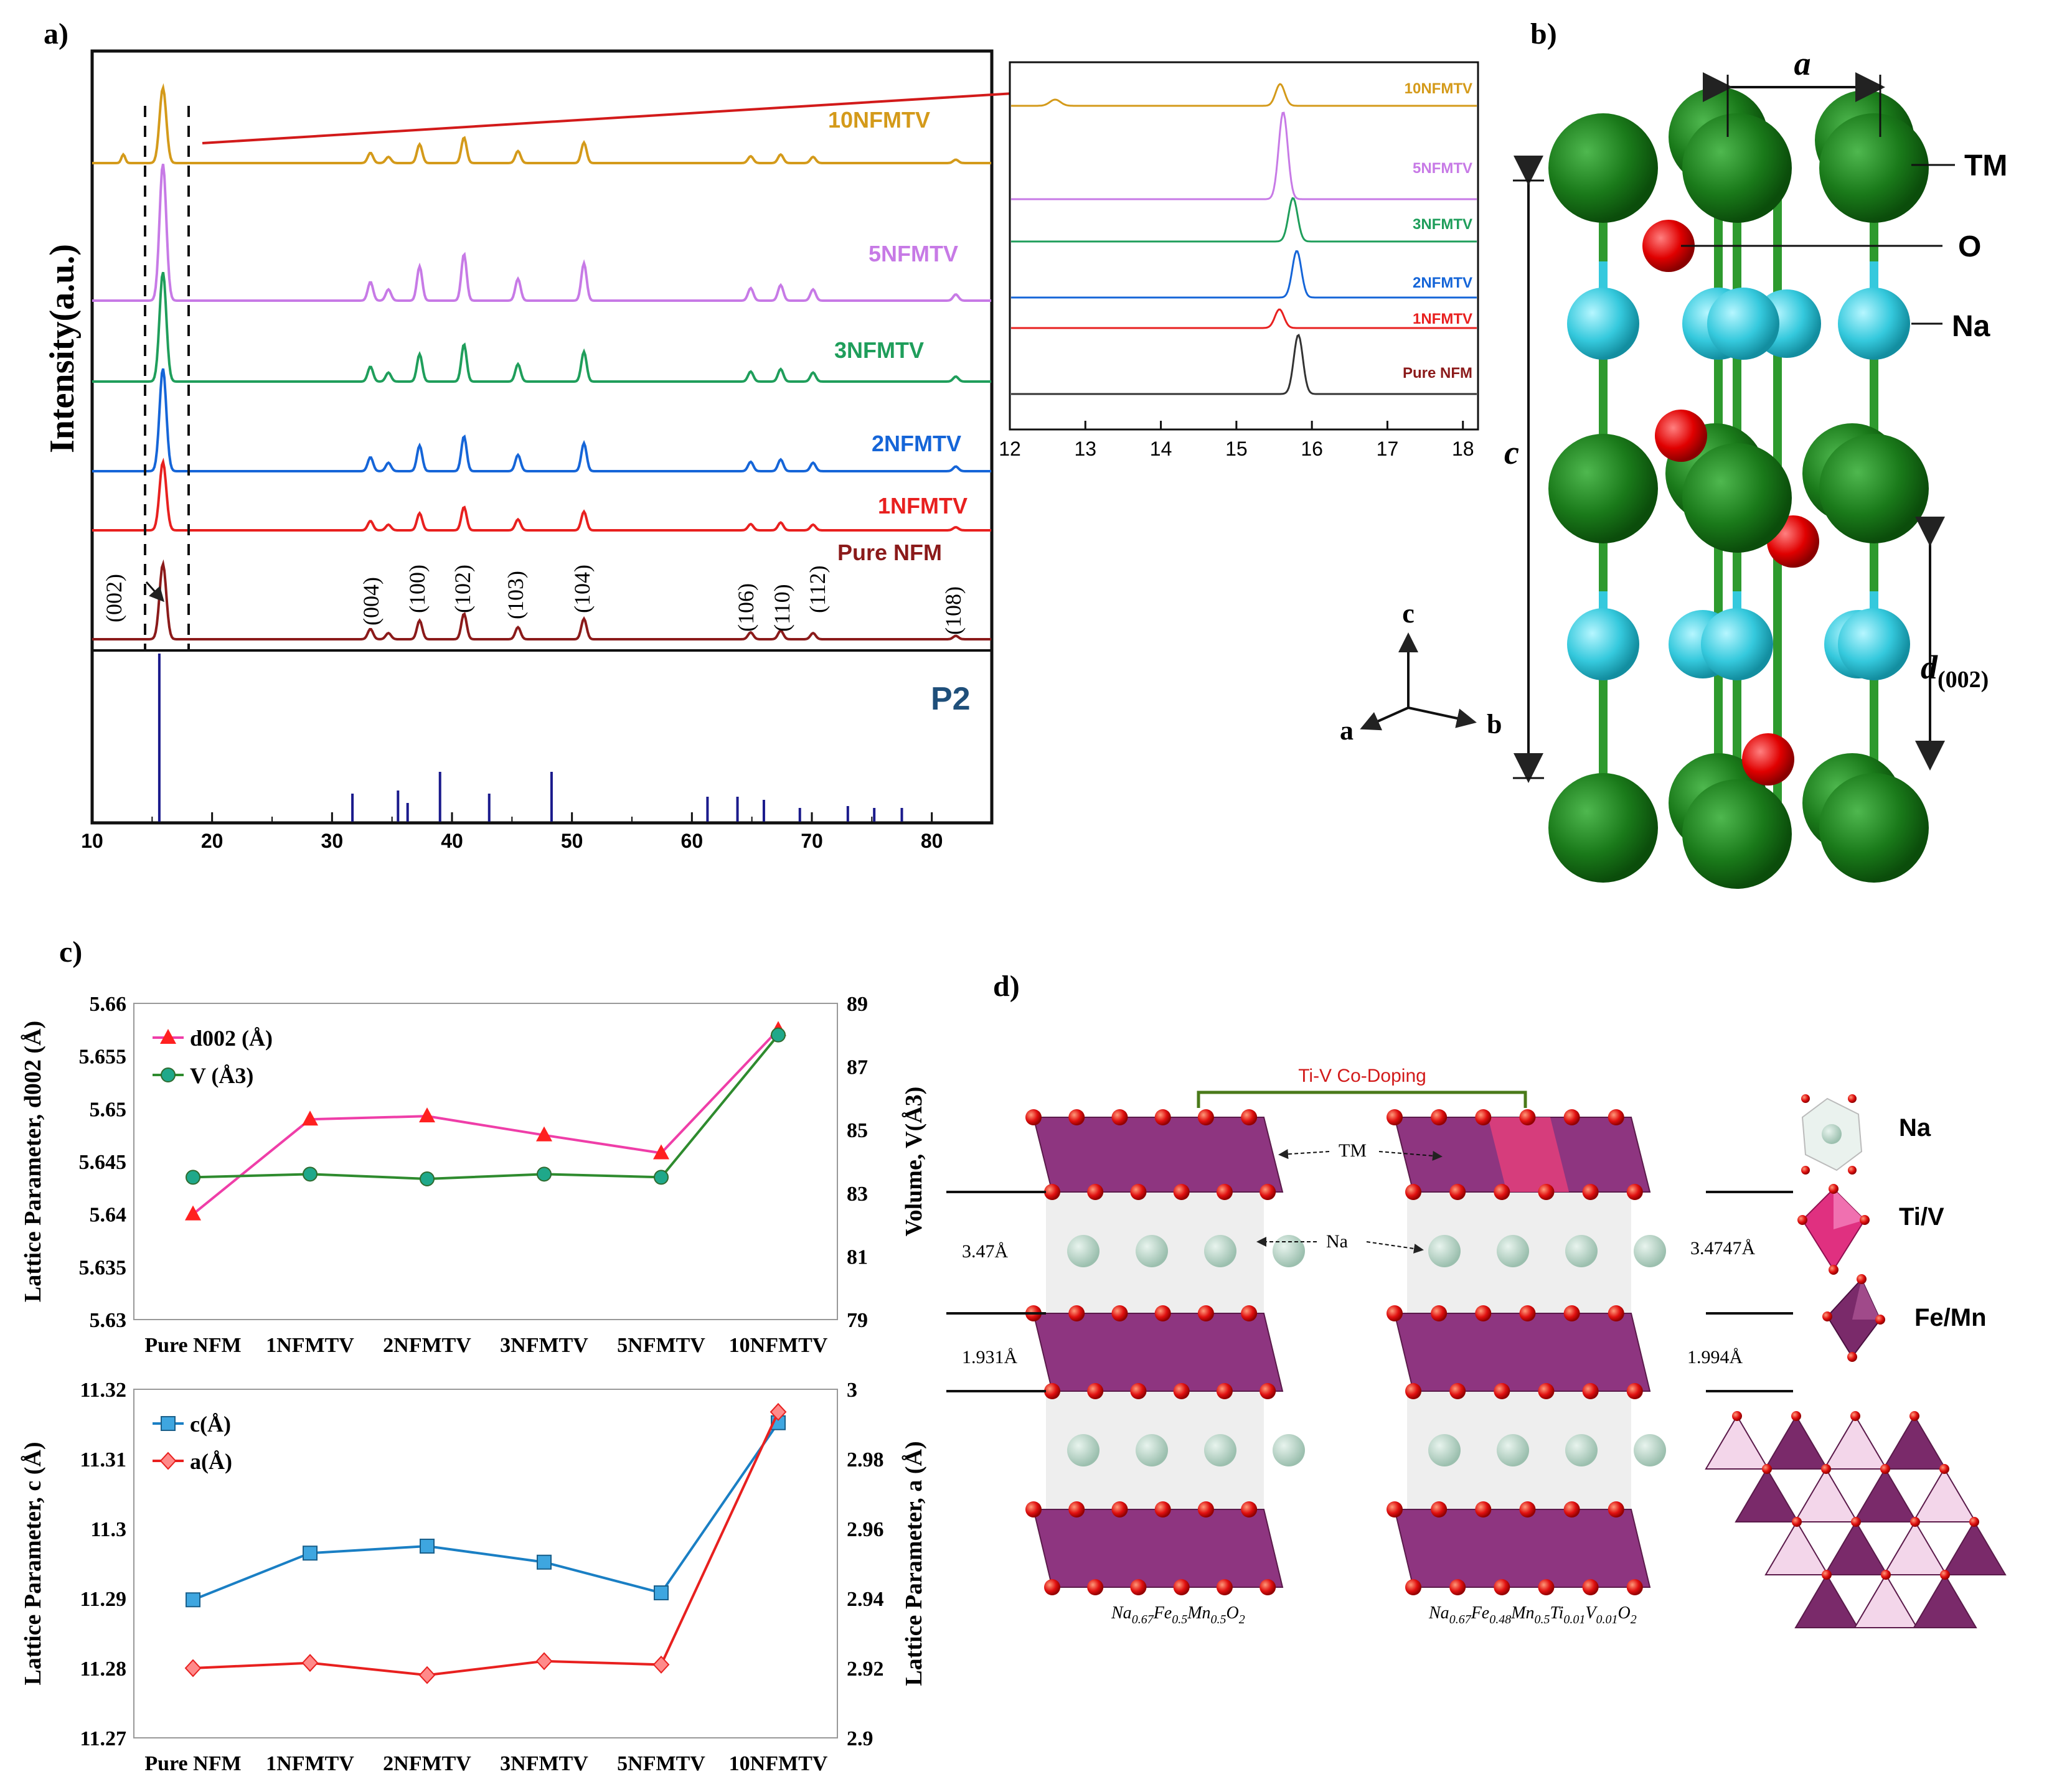  Describe the element at coordinates (1971, 326) in the screenshot. I see `label-na: Na` at that location.